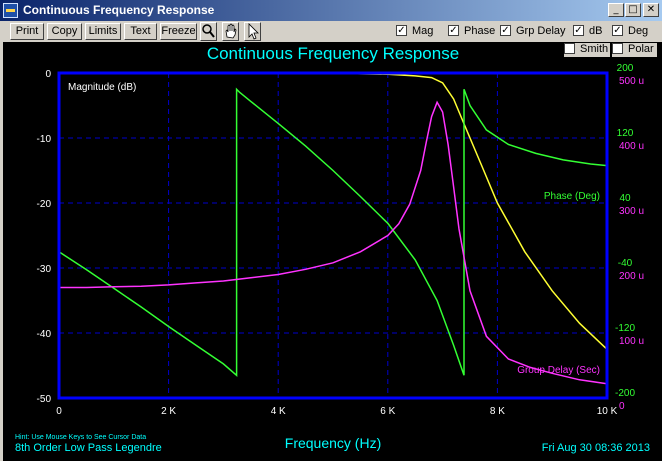 The height and width of the screenshot is (461, 662). Describe the element at coordinates (617, 30) in the screenshot. I see `deg-check-box: ✓` at that location.